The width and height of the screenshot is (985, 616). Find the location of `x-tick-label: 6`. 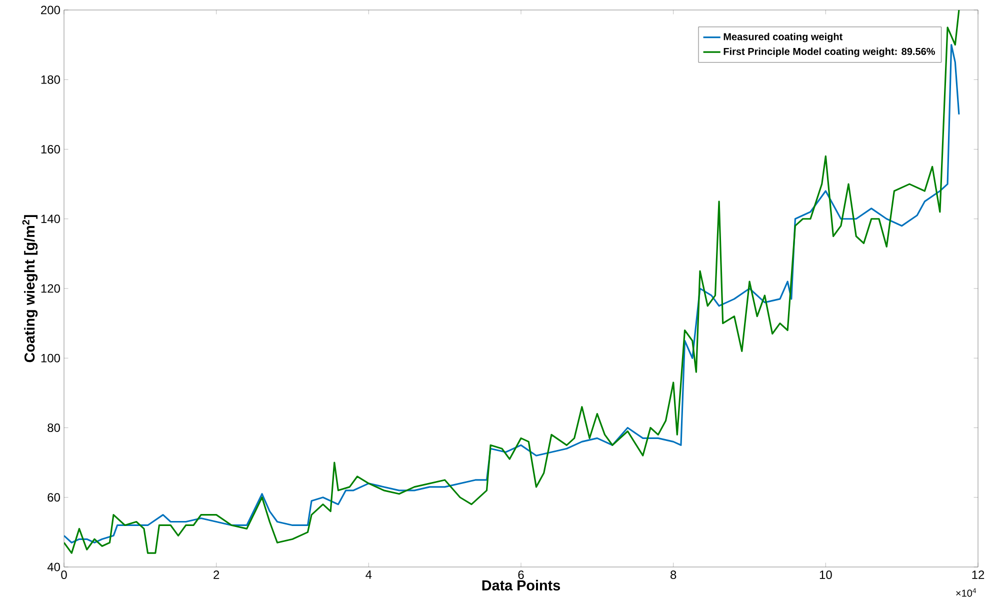

x-tick-label: 6 is located at coordinates (521, 575).